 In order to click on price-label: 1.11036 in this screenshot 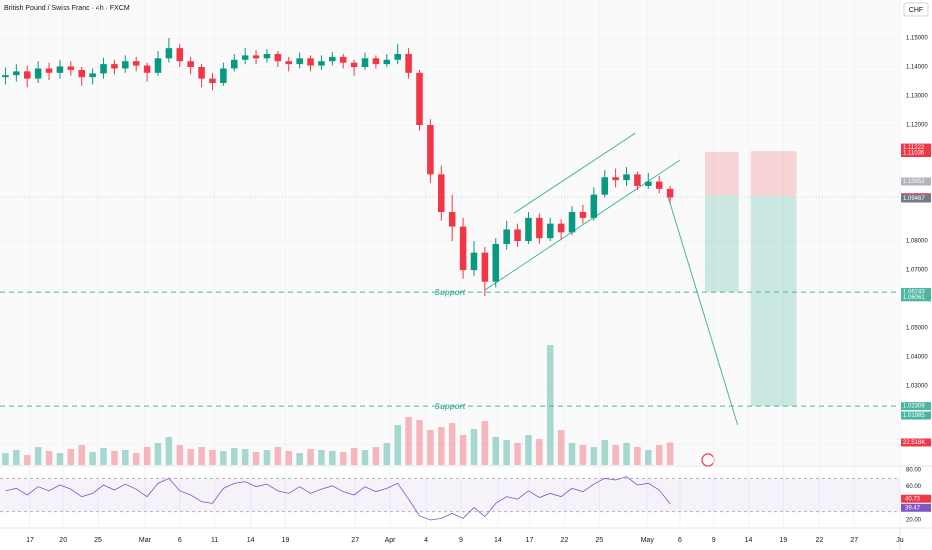, I will do `click(914, 154)`.